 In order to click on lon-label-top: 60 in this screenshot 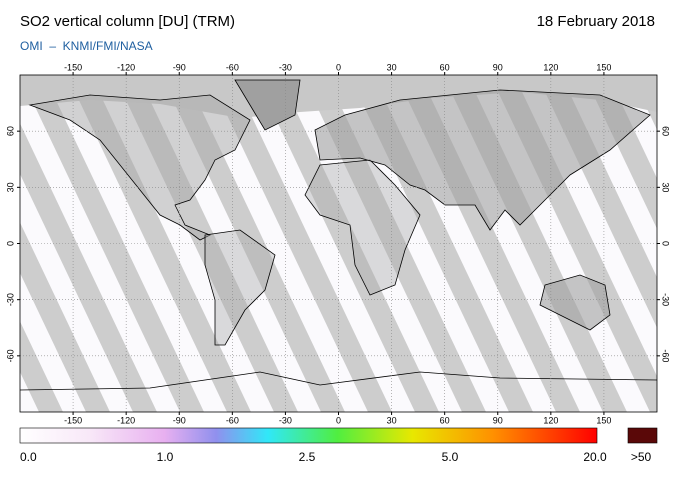, I will do `click(445, 67)`.